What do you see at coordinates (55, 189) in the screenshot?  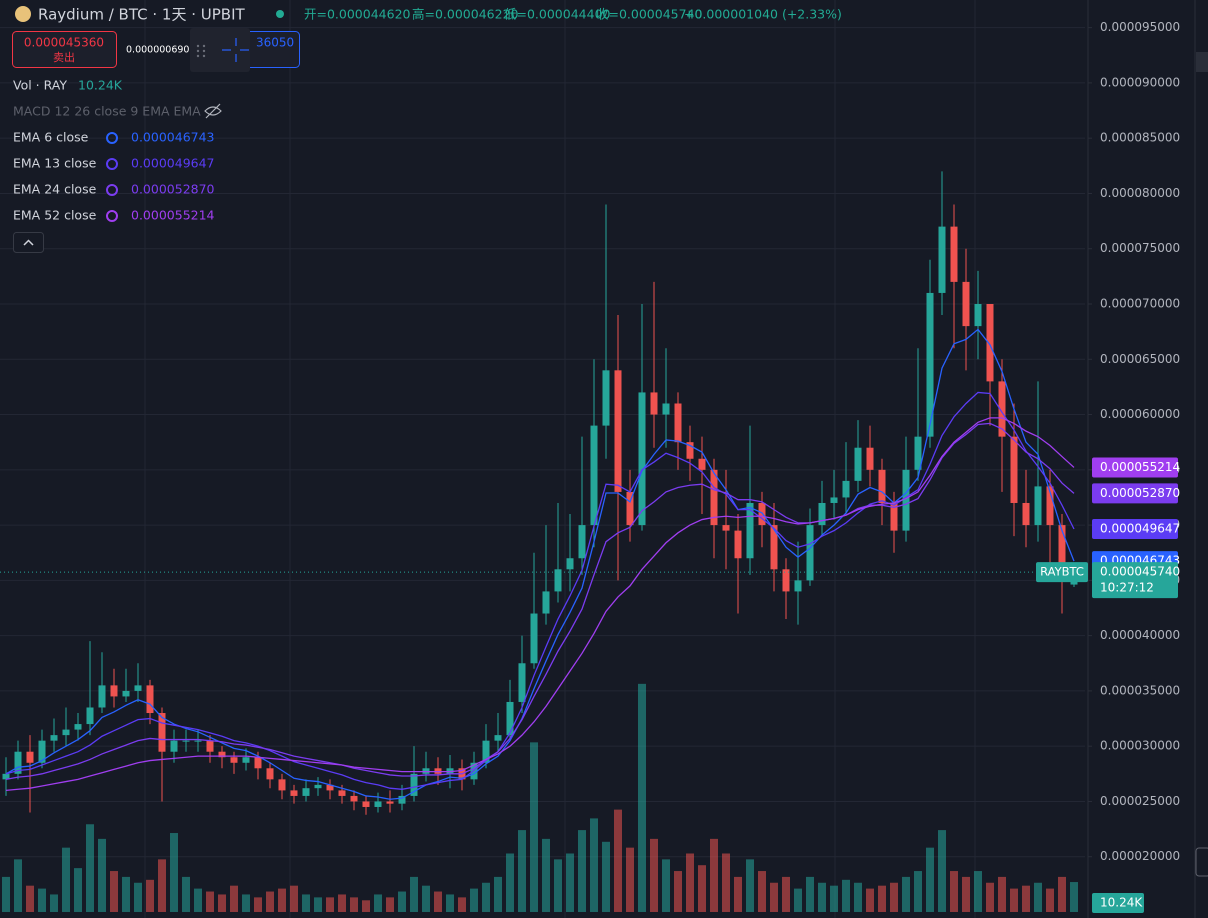 I see `ema-legend-name: EMA 24 close` at bounding box center [55, 189].